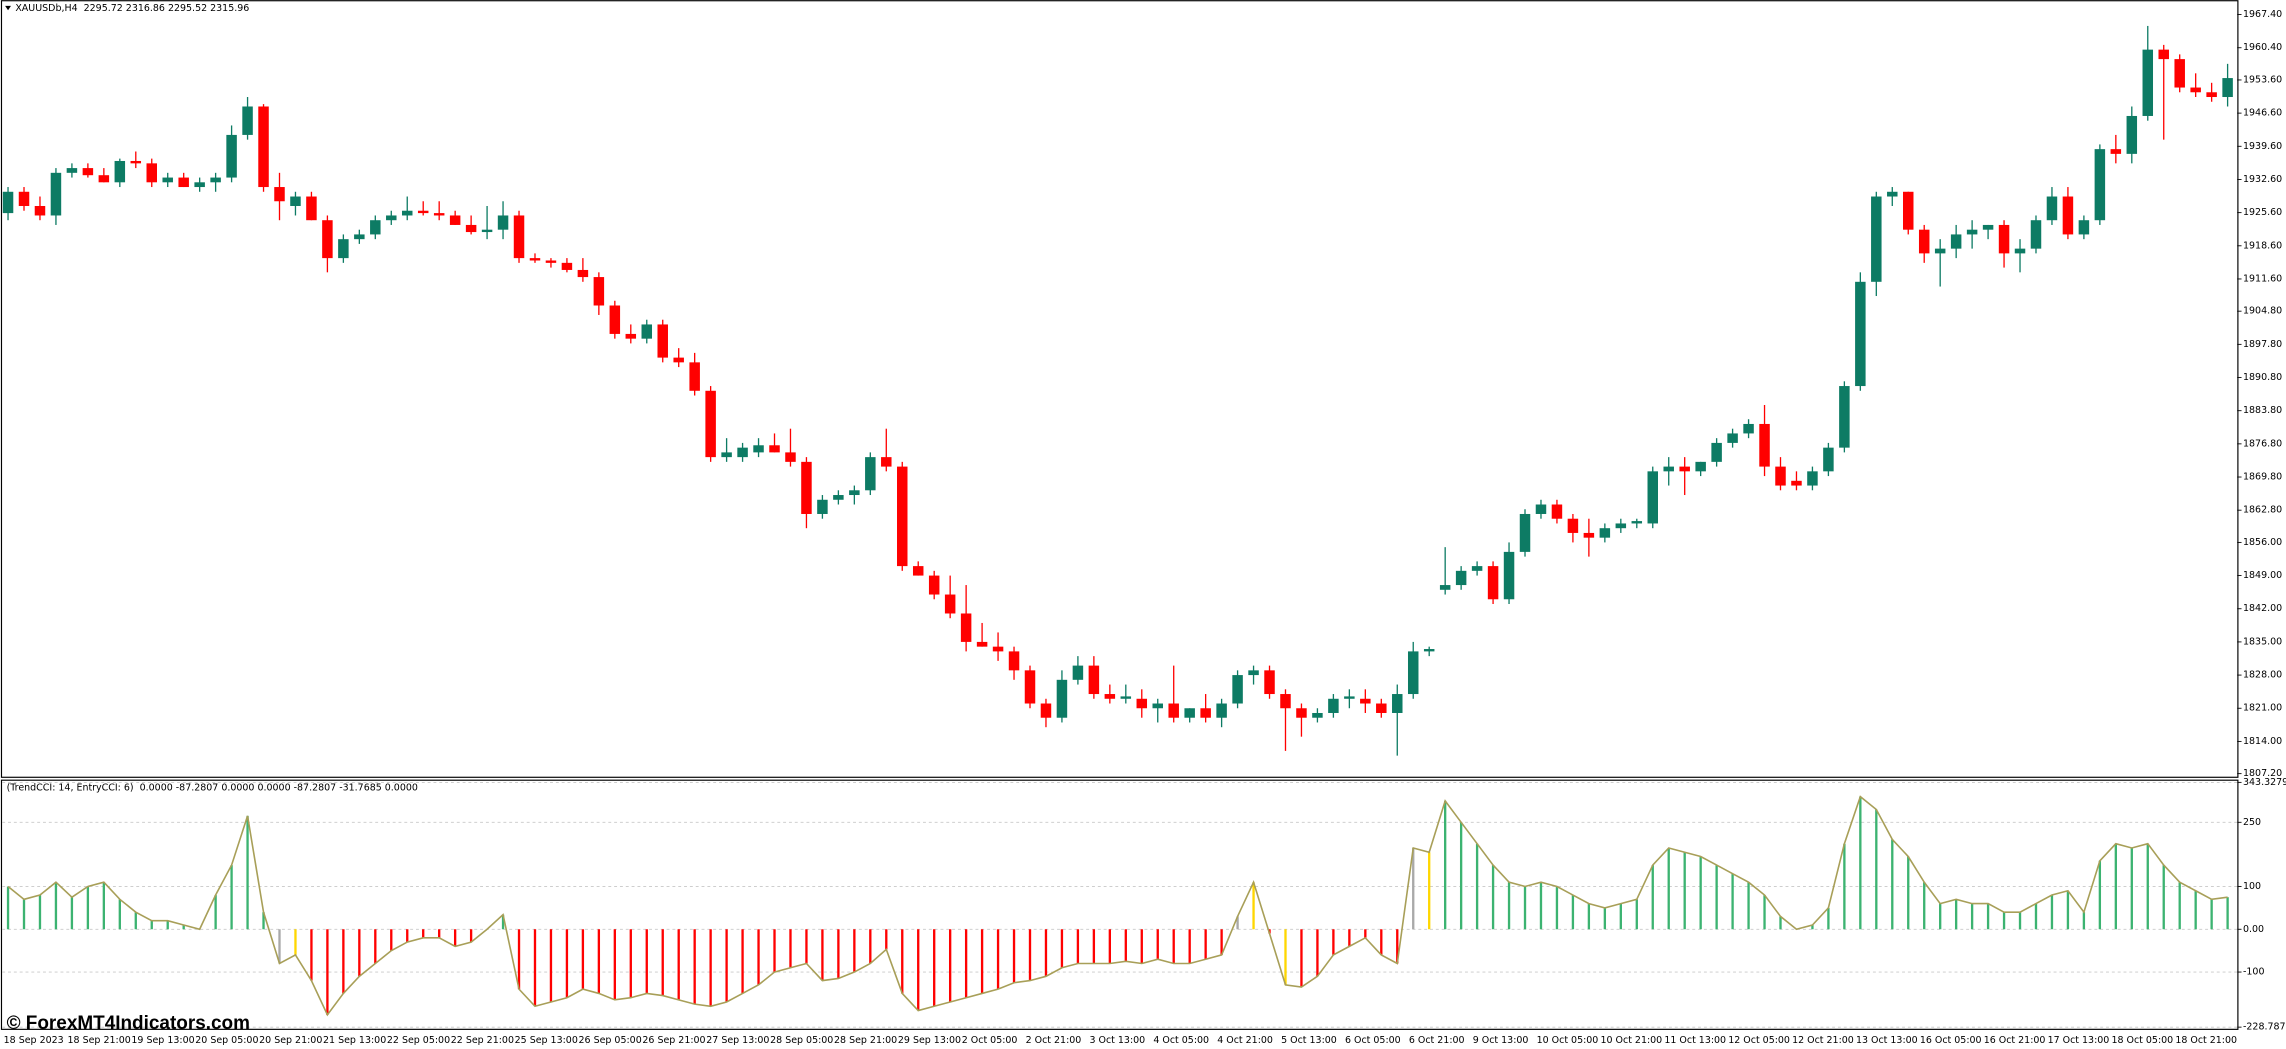  I want to click on y-tick-label: 1807.20, so click(2262, 773).